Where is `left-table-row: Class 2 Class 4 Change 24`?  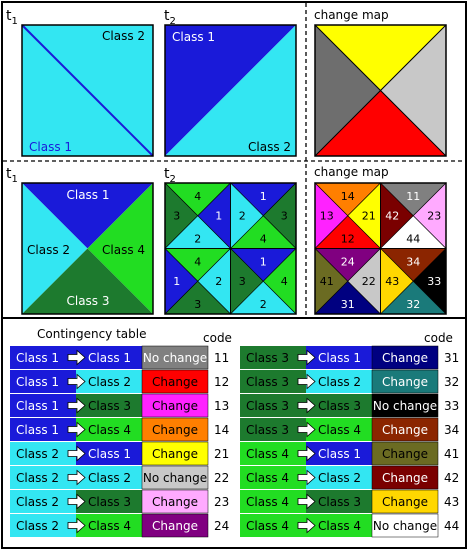
left-table-row: Class 2 Class 4 Change 24 is located at coordinates (119, 525).